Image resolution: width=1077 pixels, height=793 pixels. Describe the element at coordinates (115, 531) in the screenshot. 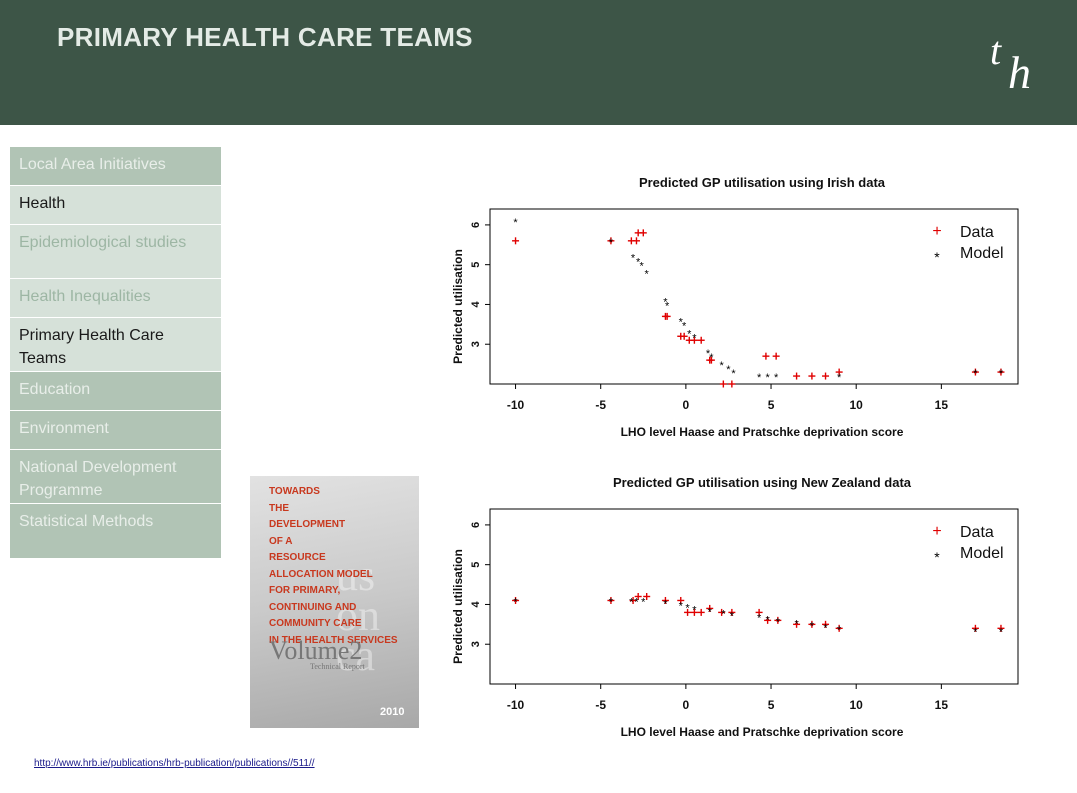

I see `sidebar-item-statistical-methods: Statistical Methods` at that location.